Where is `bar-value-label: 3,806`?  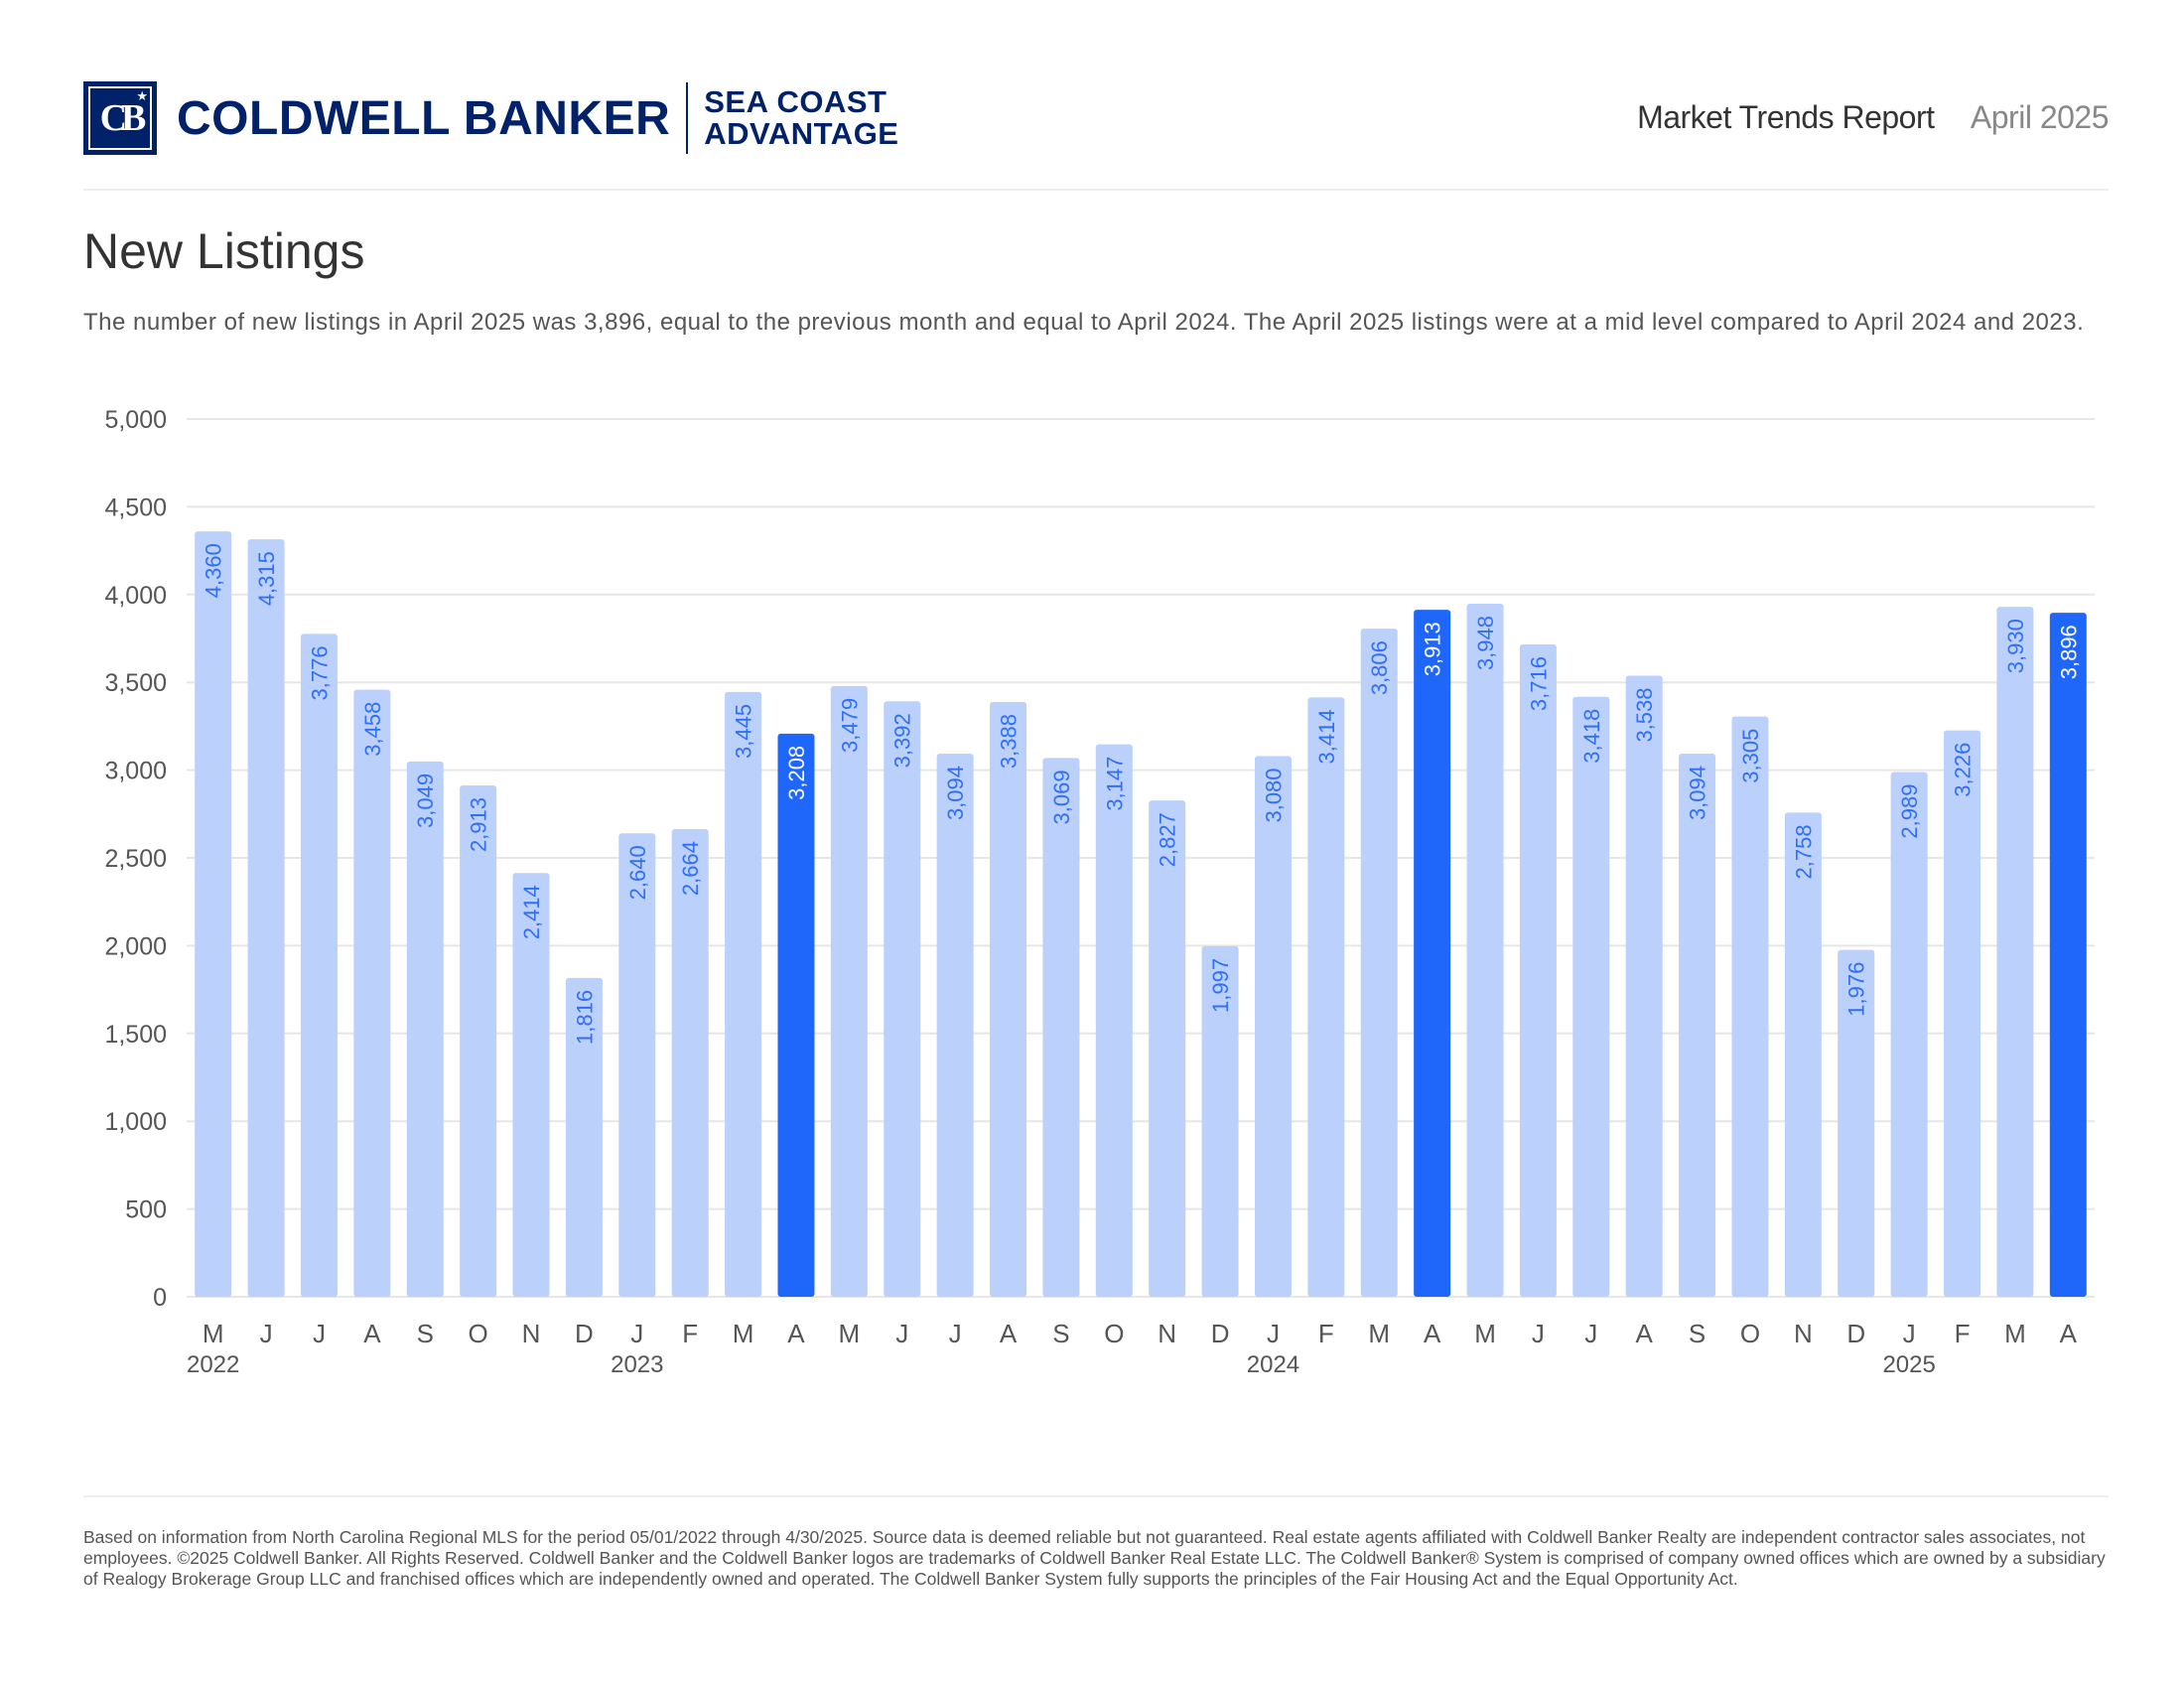
bar-value-label: 3,806 is located at coordinates (1379, 667).